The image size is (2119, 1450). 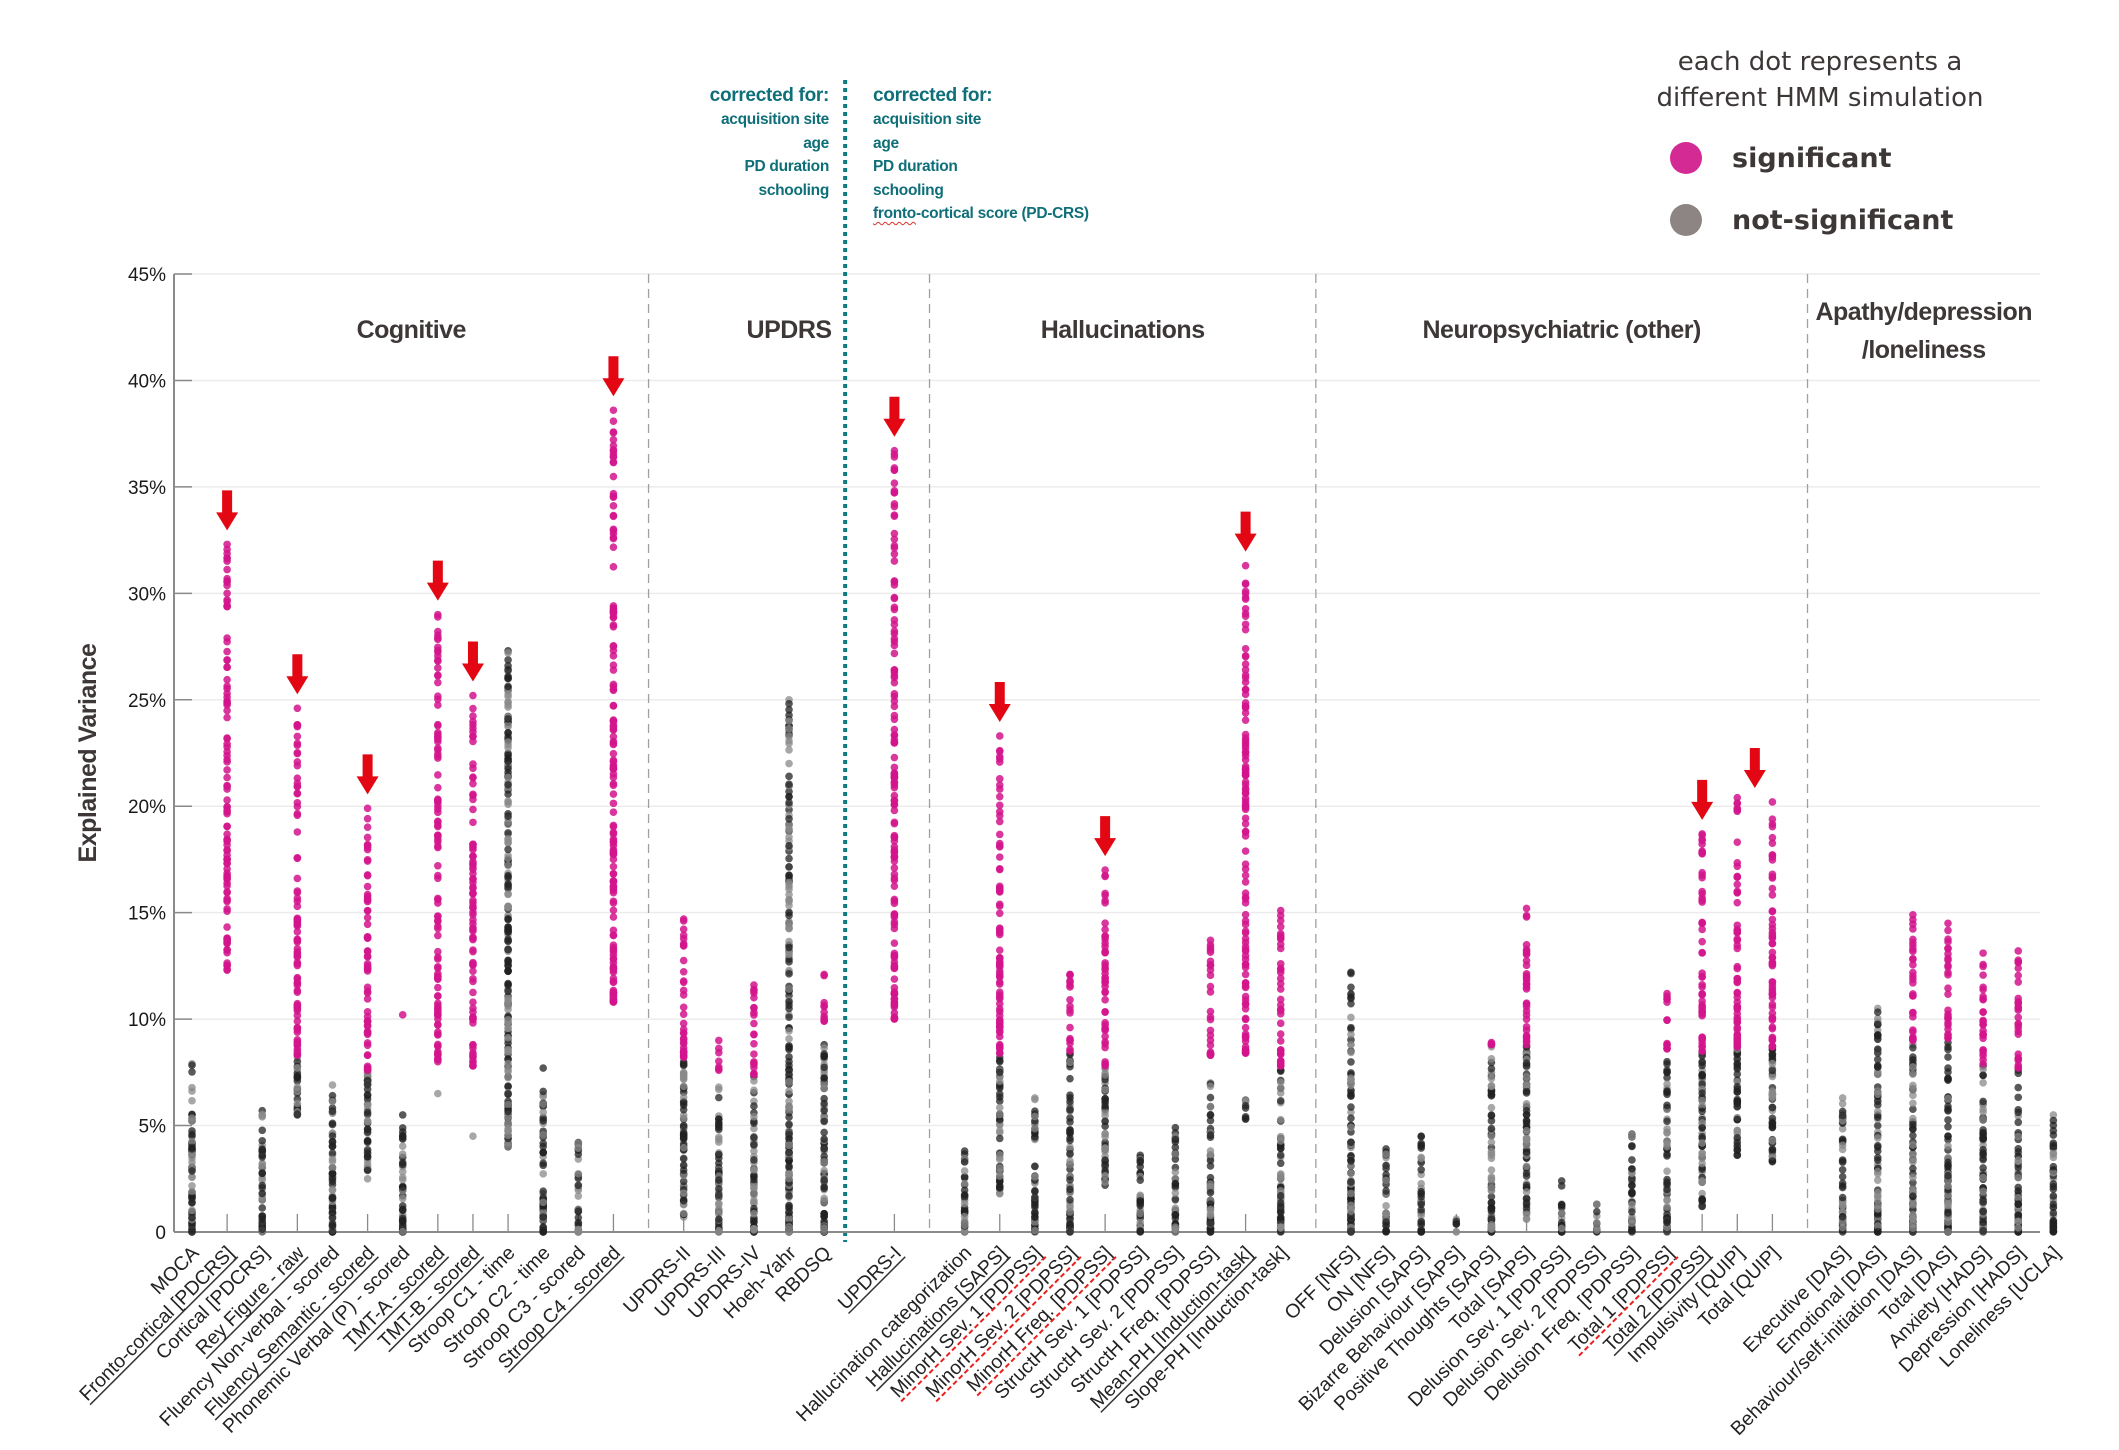 What do you see at coordinates (894, 213) in the screenshot?
I see `spellcheck-flagged-word: fronto` at bounding box center [894, 213].